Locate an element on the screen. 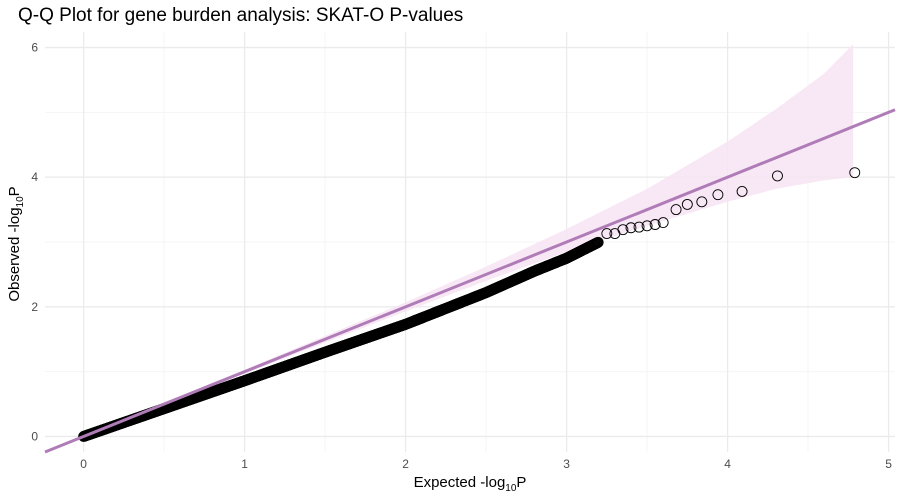 This screenshot has height=503, width=902. x-tick-label: 5 is located at coordinates (888, 464).